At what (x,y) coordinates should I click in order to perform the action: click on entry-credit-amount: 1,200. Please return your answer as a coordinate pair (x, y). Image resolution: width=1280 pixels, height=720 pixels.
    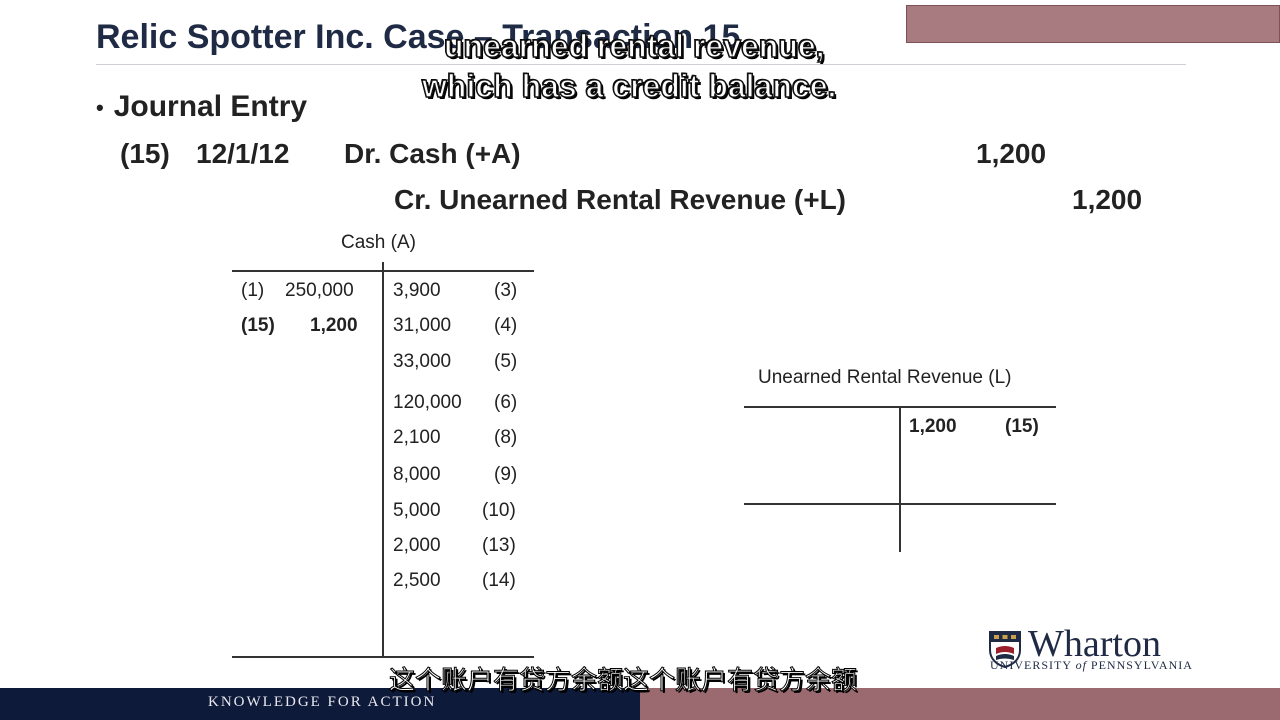
    Looking at the image, I should click on (1107, 199).